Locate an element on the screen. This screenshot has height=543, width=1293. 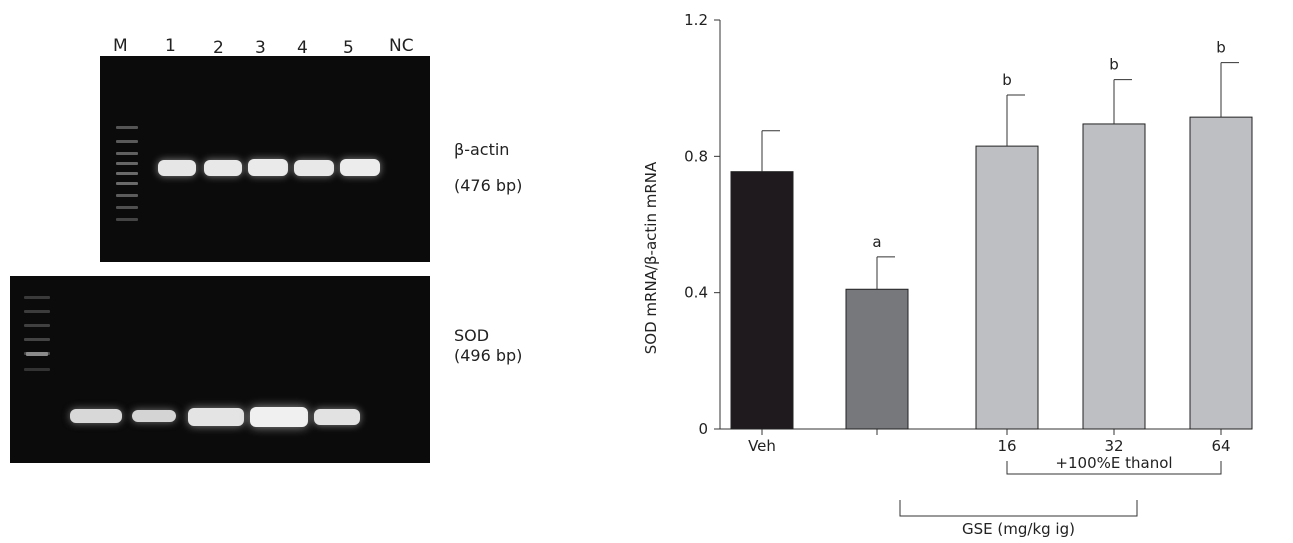
sod-size-label: (496 bp) is located at coordinates (488, 355).